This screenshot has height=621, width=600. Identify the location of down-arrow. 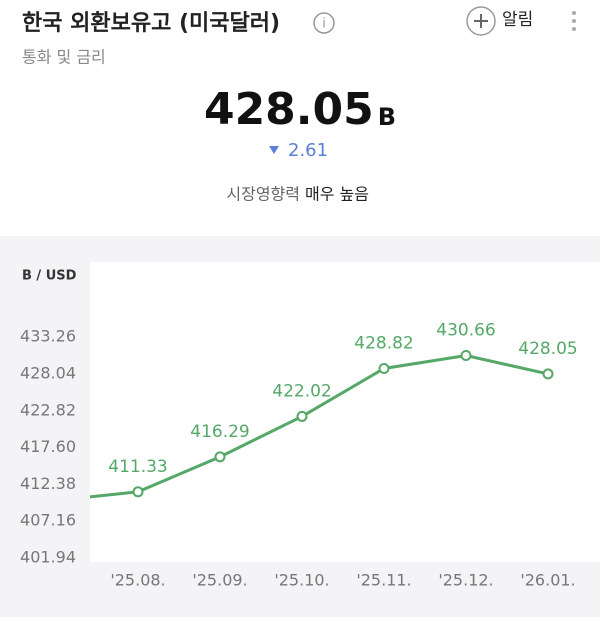
(274, 150).